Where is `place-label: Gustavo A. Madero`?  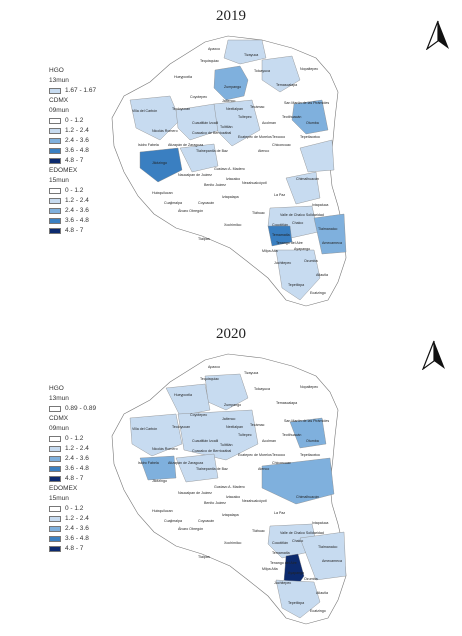
place-label: Gustavo A. Madero is located at coordinates (229, 169).